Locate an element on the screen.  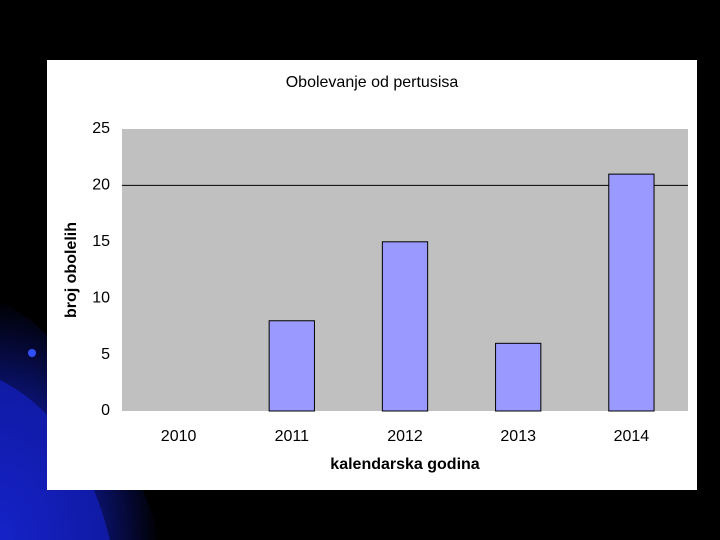
x-tick-label: 2013 is located at coordinates (518, 436).